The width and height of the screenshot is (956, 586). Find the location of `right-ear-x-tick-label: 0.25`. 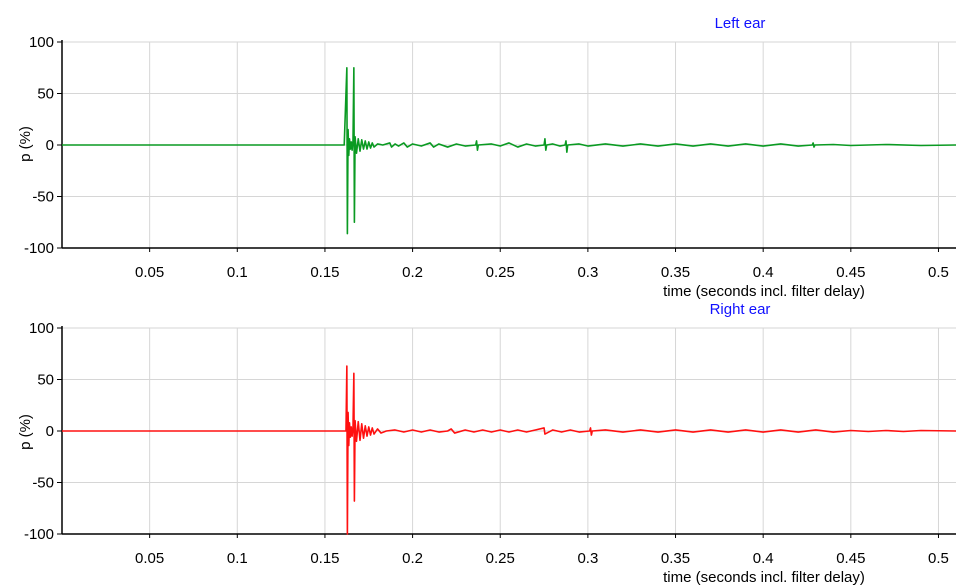

right-ear-x-tick-label: 0.25 is located at coordinates (500, 558).